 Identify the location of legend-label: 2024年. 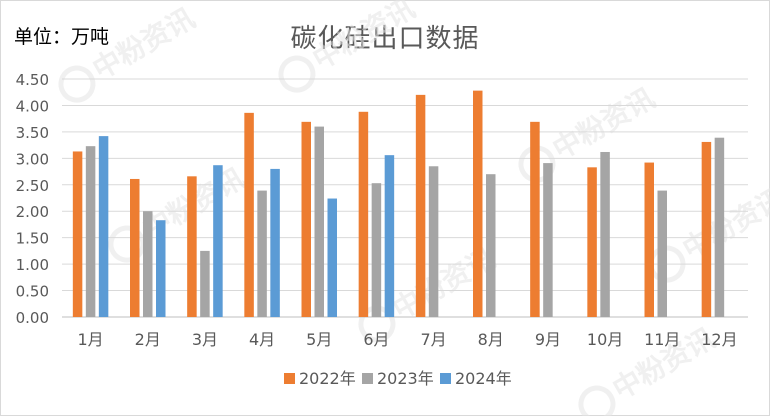
(483, 378).